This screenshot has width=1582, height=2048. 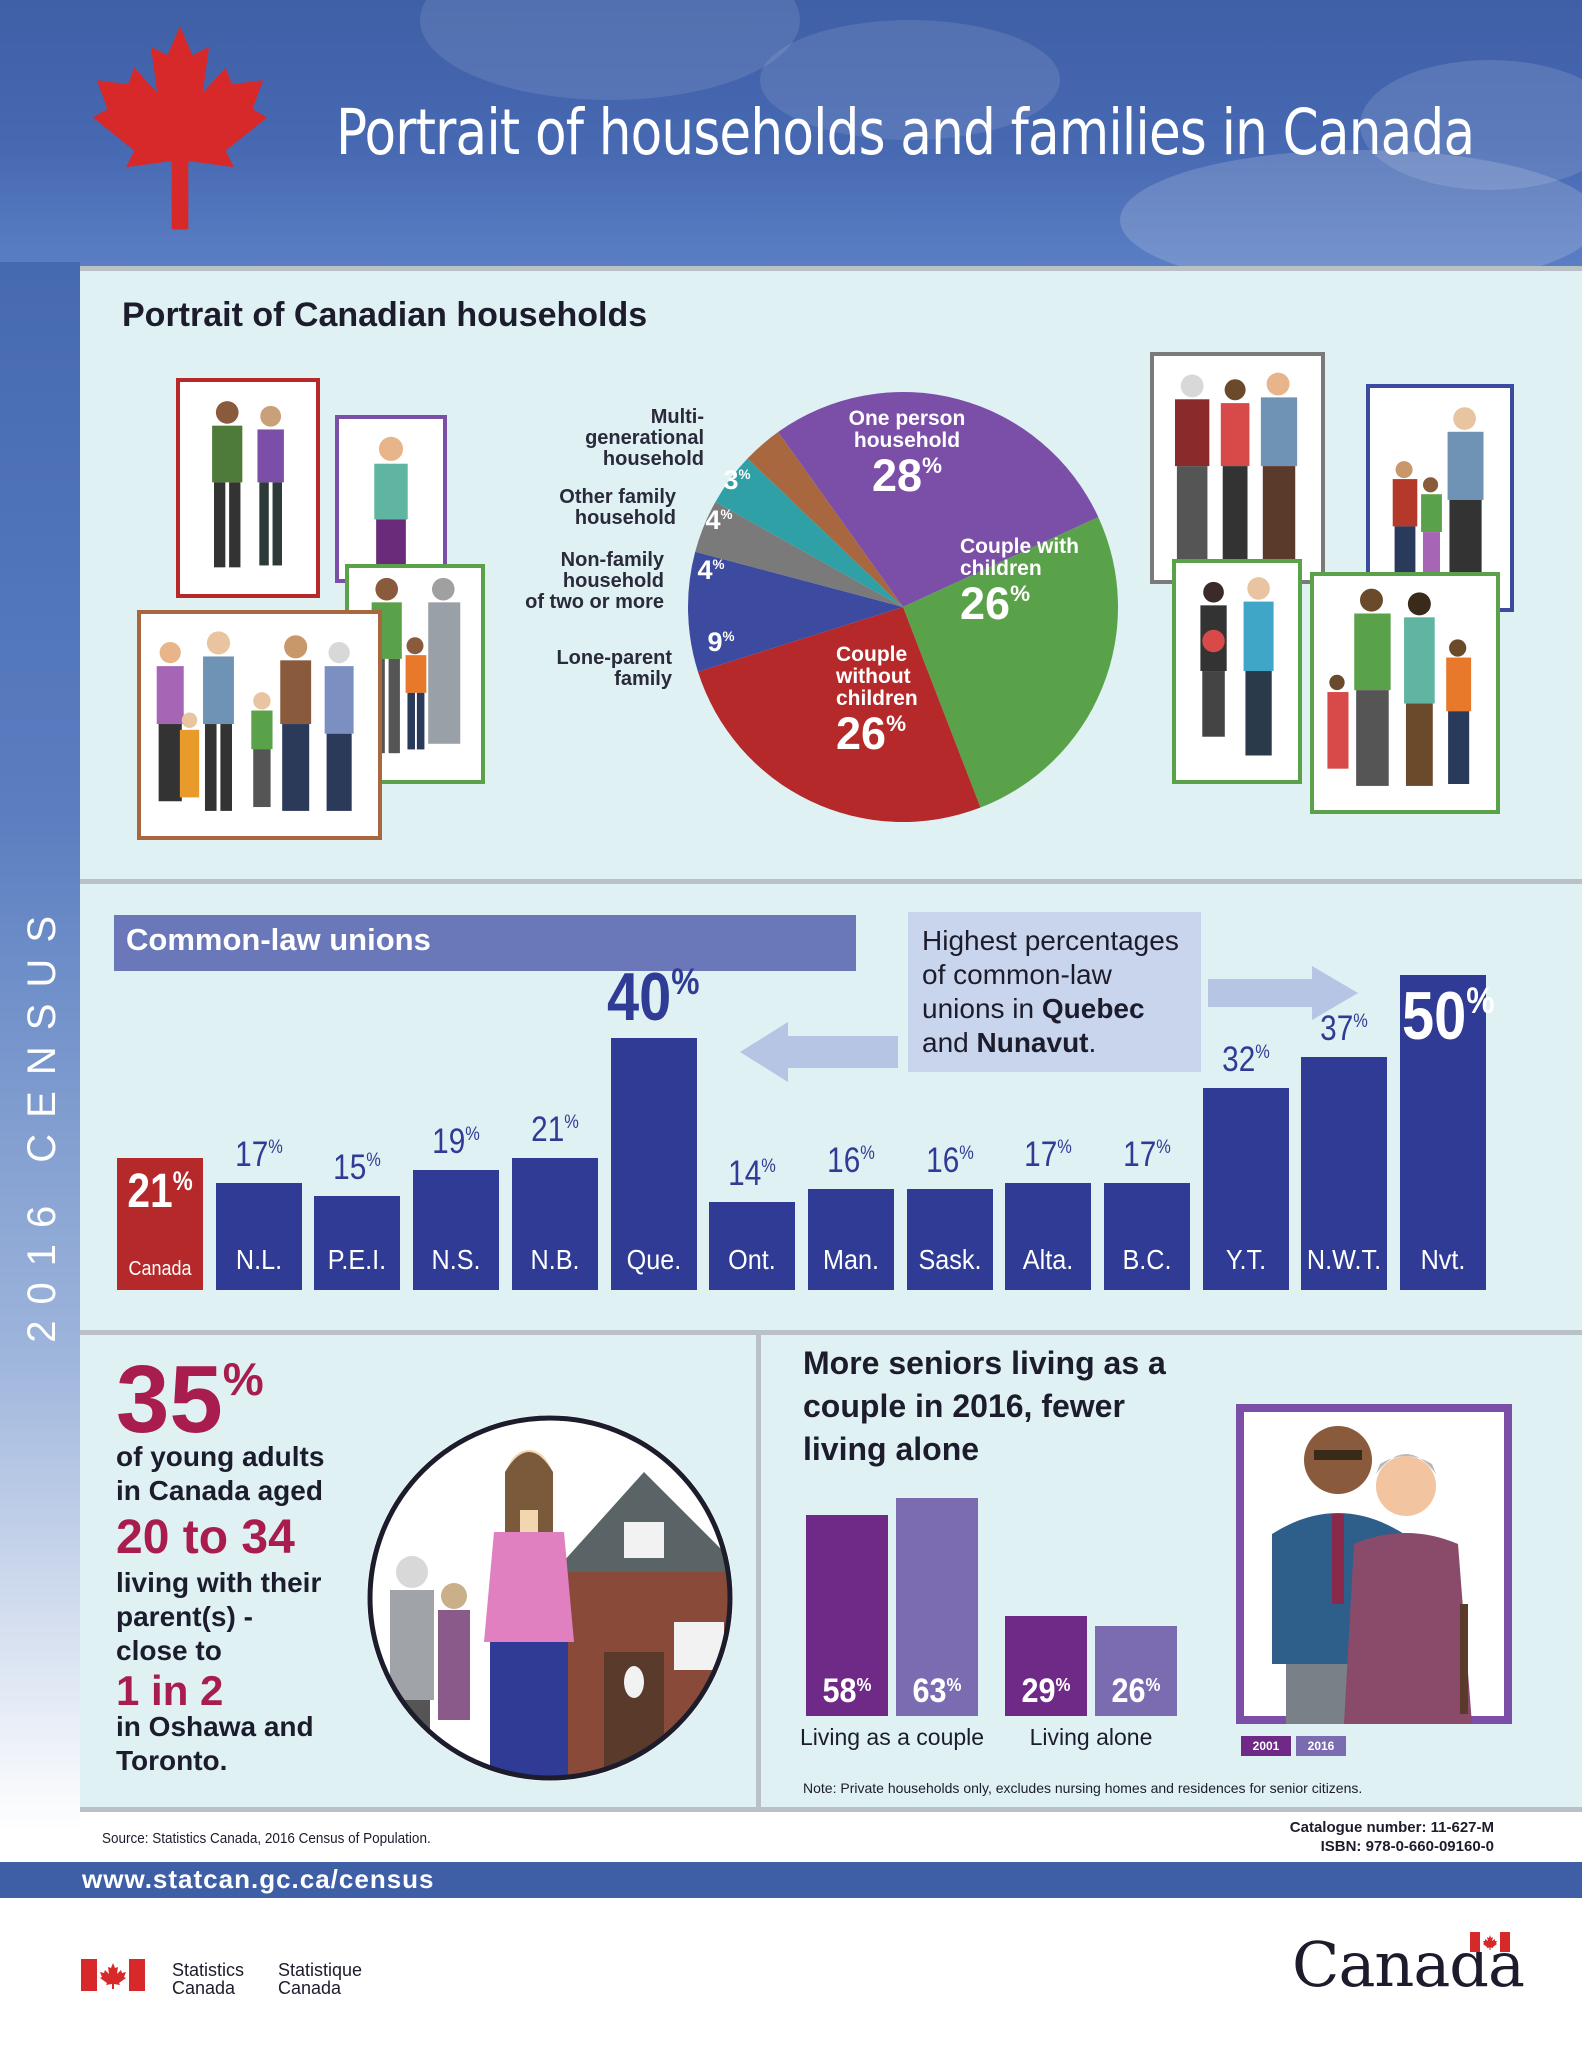 I want to click on common-law-title: Common-law unions, so click(x=278, y=939).